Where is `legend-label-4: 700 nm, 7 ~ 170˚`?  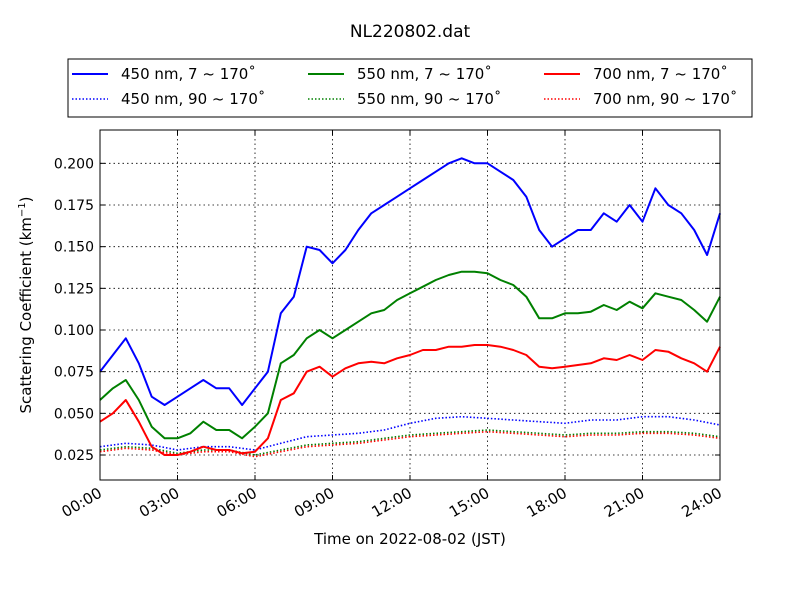 legend-label-4: 700 nm, 7 ~ 170˚ is located at coordinates (660, 74).